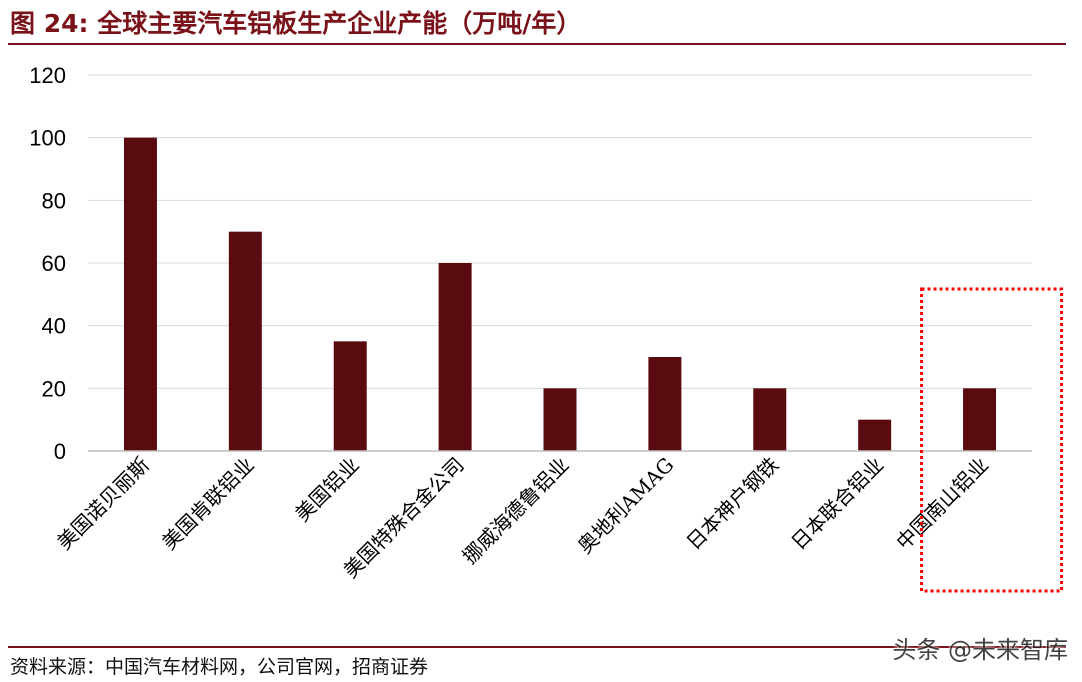 The image size is (1082, 682). I want to click on title-rule, so click(537, 44).